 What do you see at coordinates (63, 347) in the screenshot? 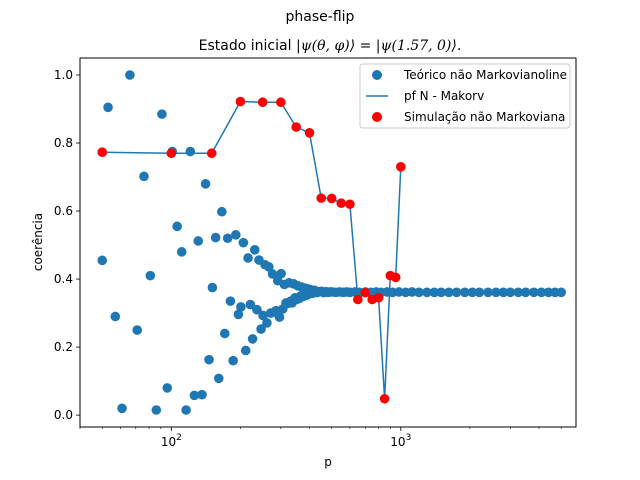
I see `y-tick-label: 0.2` at bounding box center [63, 347].